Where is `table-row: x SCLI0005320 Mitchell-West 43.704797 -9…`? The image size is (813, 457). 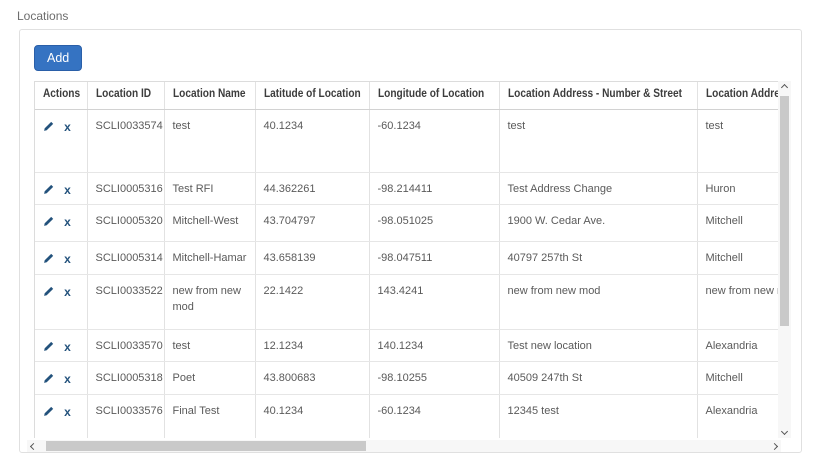 table-row: x SCLI0005320 Mitchell-West 43.704797 -9… is located at coordinates (406, 223).